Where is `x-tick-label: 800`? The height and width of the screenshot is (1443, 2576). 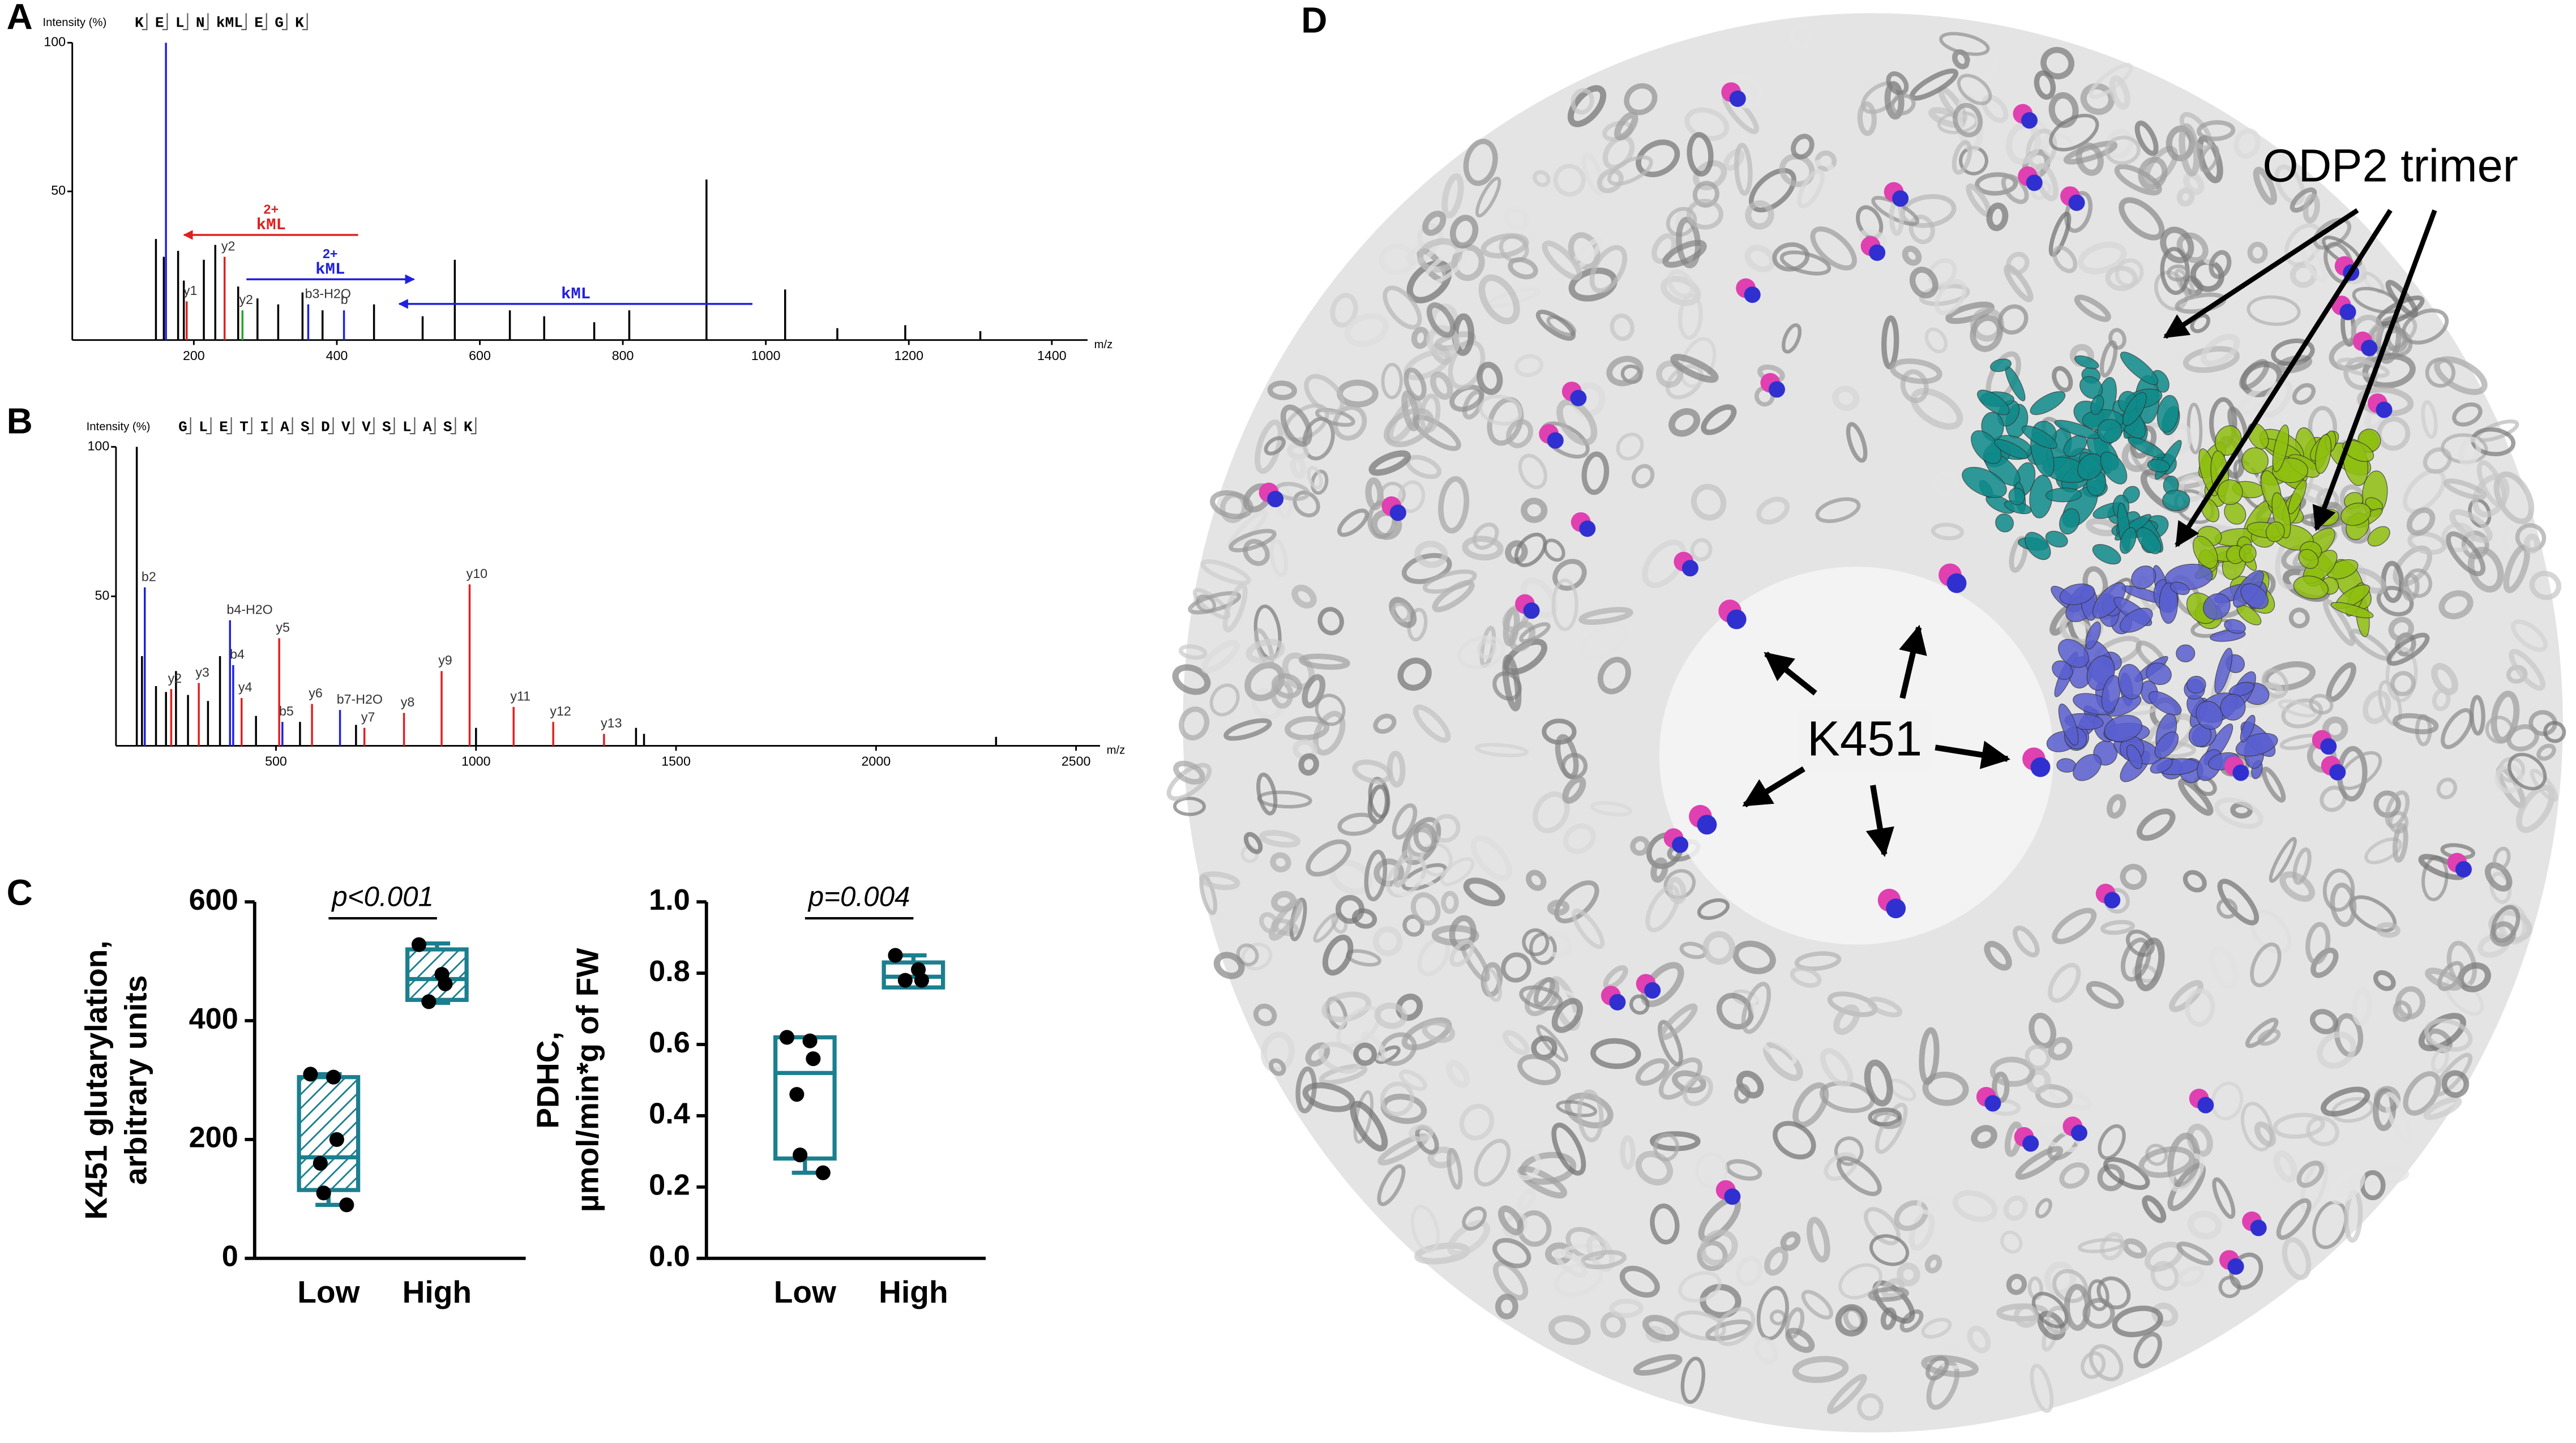
x-tick-label: 800 is located at coordinates (623, 355).